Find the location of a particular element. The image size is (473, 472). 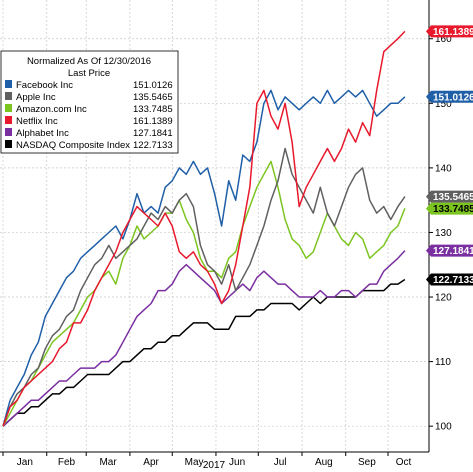

legend-series-name: Netflix Inc is located at coordinates (37, 121).